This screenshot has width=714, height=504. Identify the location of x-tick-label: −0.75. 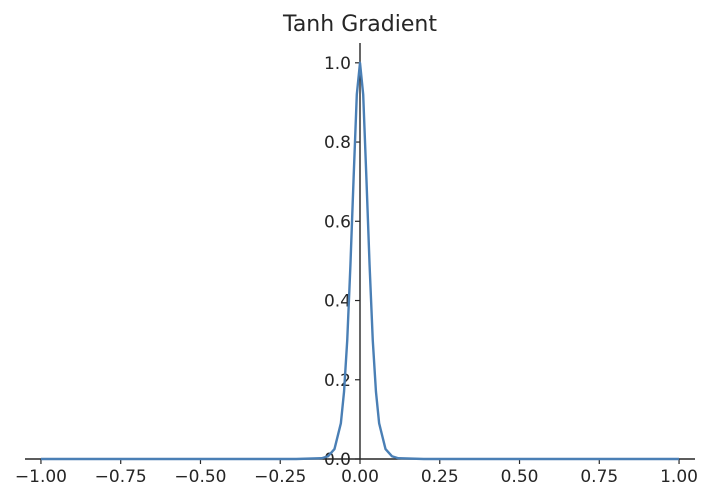
(121, 477).